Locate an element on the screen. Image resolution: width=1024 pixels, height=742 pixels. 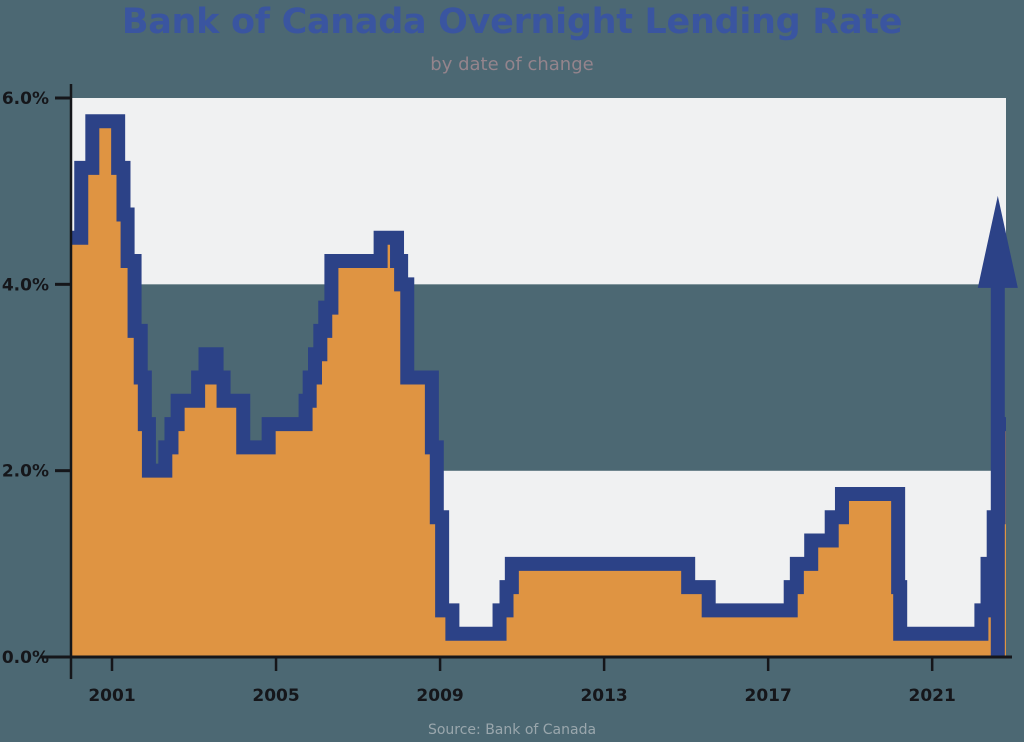
chart-subtitle: by date of change is located at coordinates (512, 64).